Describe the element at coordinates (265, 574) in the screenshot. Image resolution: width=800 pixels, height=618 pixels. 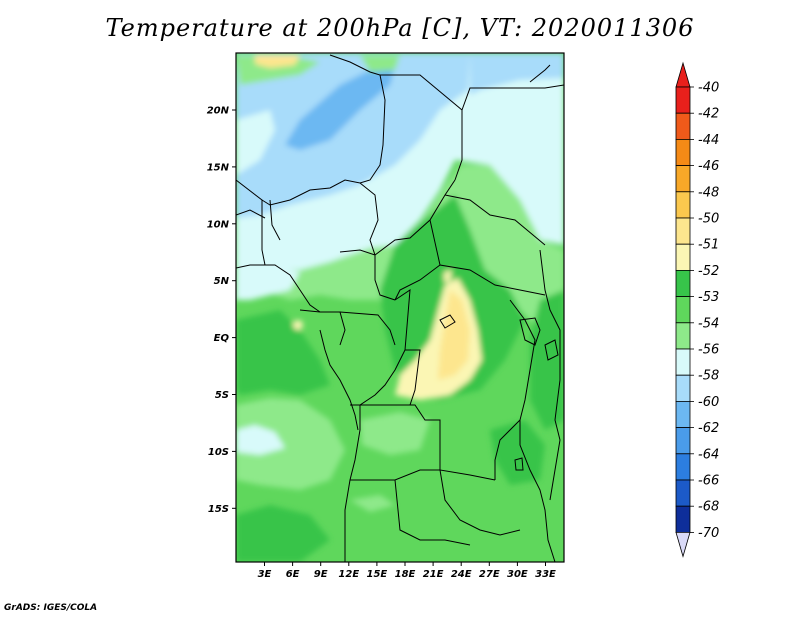
I see `lon-label: 3E` at that location.